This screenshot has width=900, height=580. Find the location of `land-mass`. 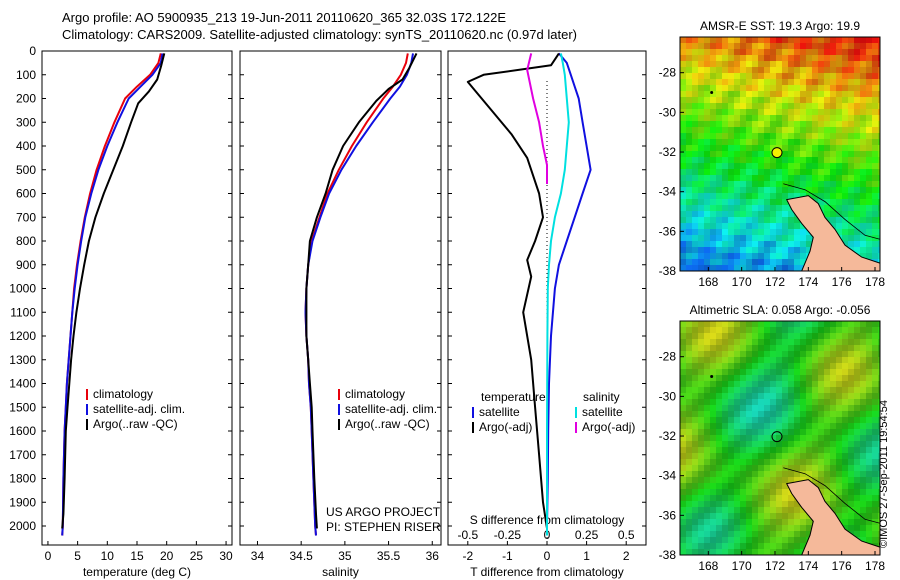

land-mass is located at coordinates (832, 517).